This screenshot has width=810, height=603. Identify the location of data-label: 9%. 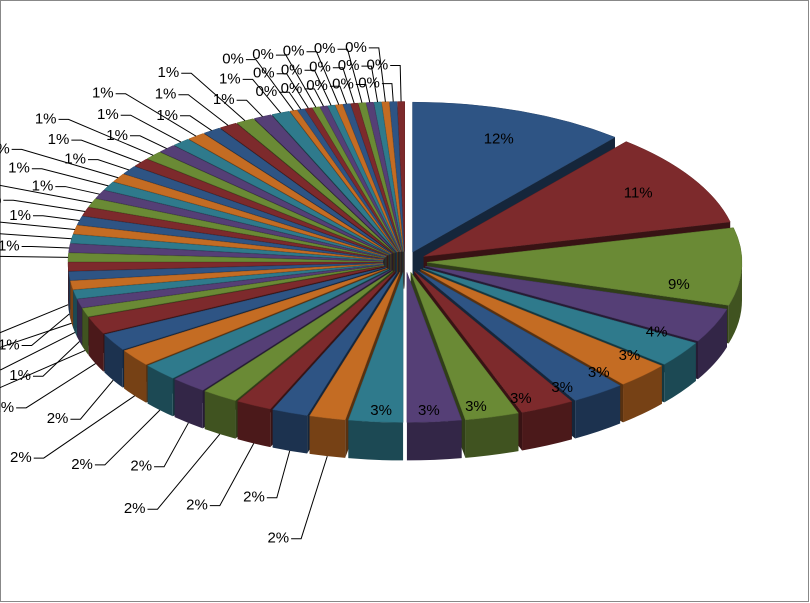
(679, 284).